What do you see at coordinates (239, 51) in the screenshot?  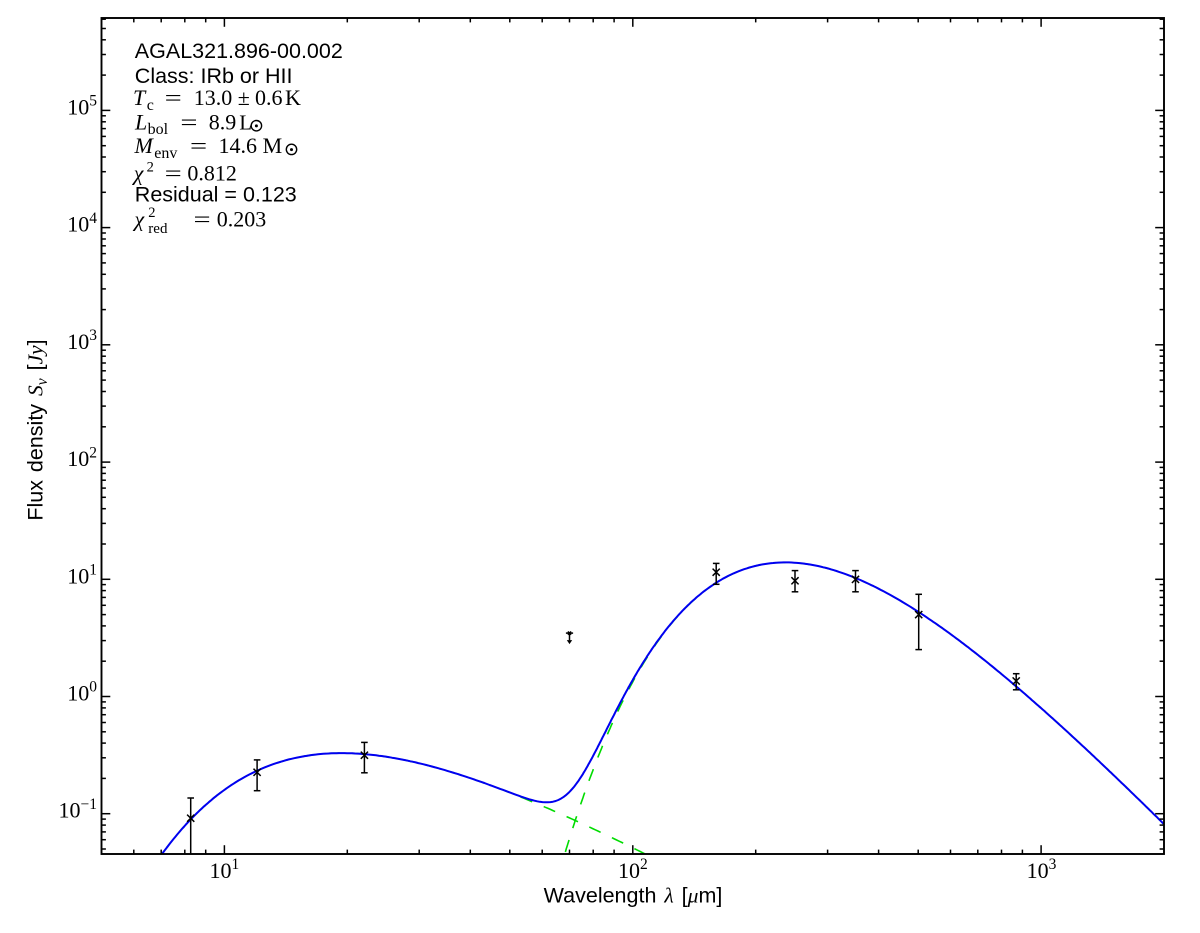 I see `svg-text: AGAL321.896-00.002` at bounding box center [239, 51].